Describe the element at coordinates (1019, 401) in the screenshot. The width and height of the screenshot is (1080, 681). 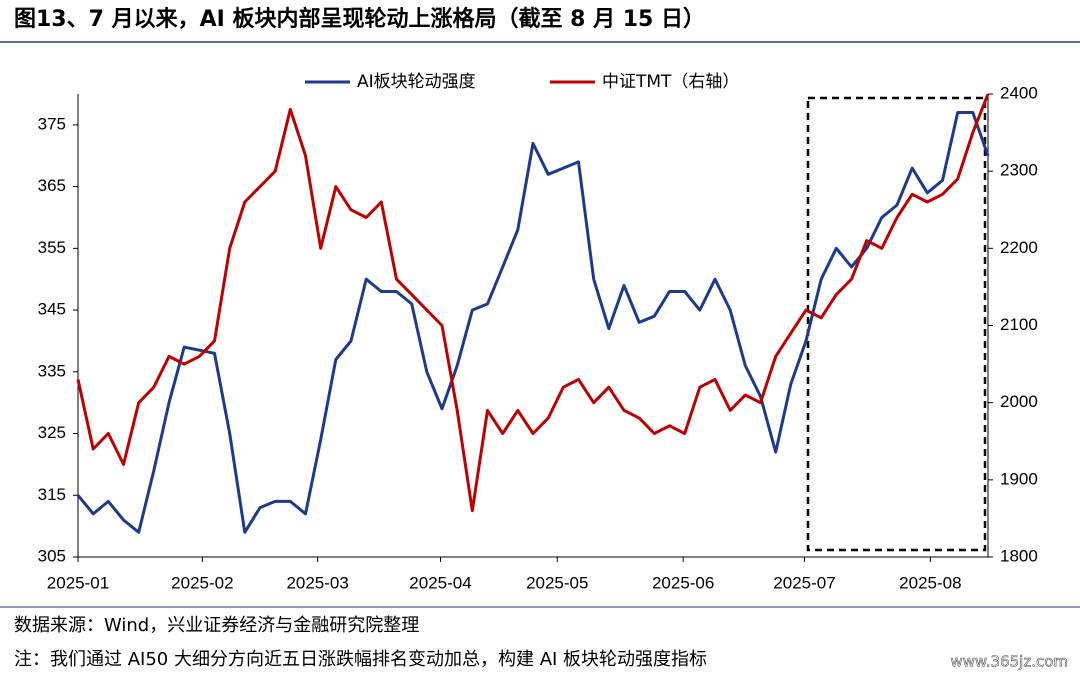
I see `y2-tick-label: 2000` at that location.